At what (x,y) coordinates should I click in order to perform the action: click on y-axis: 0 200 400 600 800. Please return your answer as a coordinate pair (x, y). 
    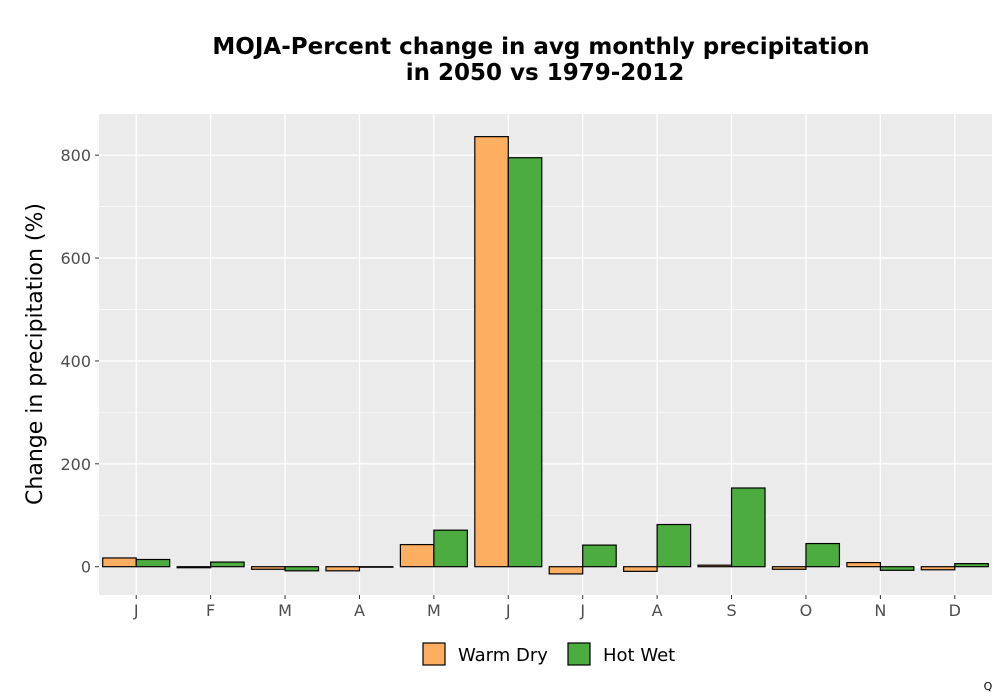
    Looking at the image, I should click on (79, 361).